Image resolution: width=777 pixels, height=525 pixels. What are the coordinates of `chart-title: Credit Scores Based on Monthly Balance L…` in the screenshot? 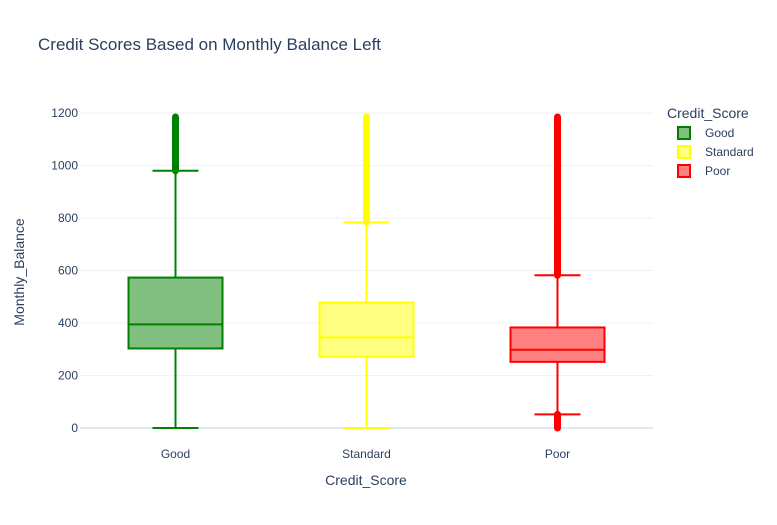 It's located at (209, 44).